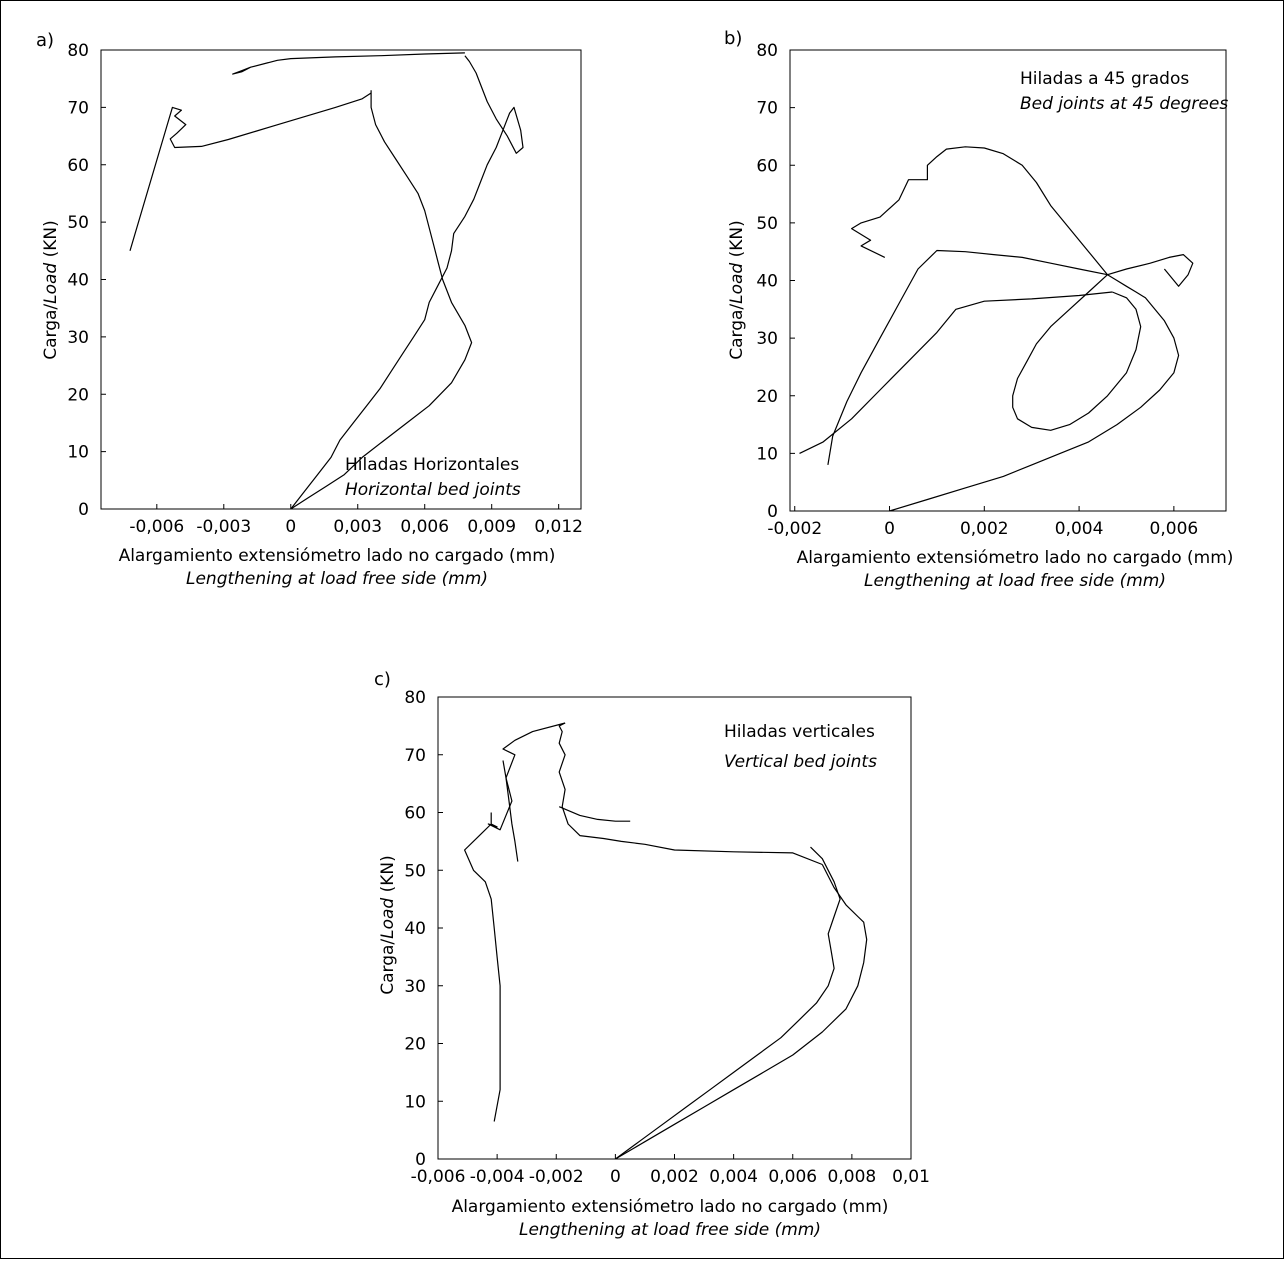  Describe the element at coordinates (1124, 104) in the screenshot. I see `annotation-en-b: Bed joints at 45 degrees` at that location.